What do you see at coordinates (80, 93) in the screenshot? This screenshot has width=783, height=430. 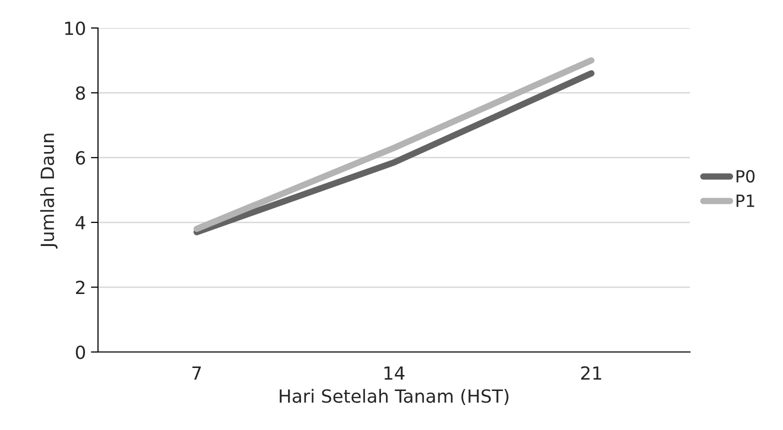 I see `y-tick-label: 8` at bounding box center [80, 93].